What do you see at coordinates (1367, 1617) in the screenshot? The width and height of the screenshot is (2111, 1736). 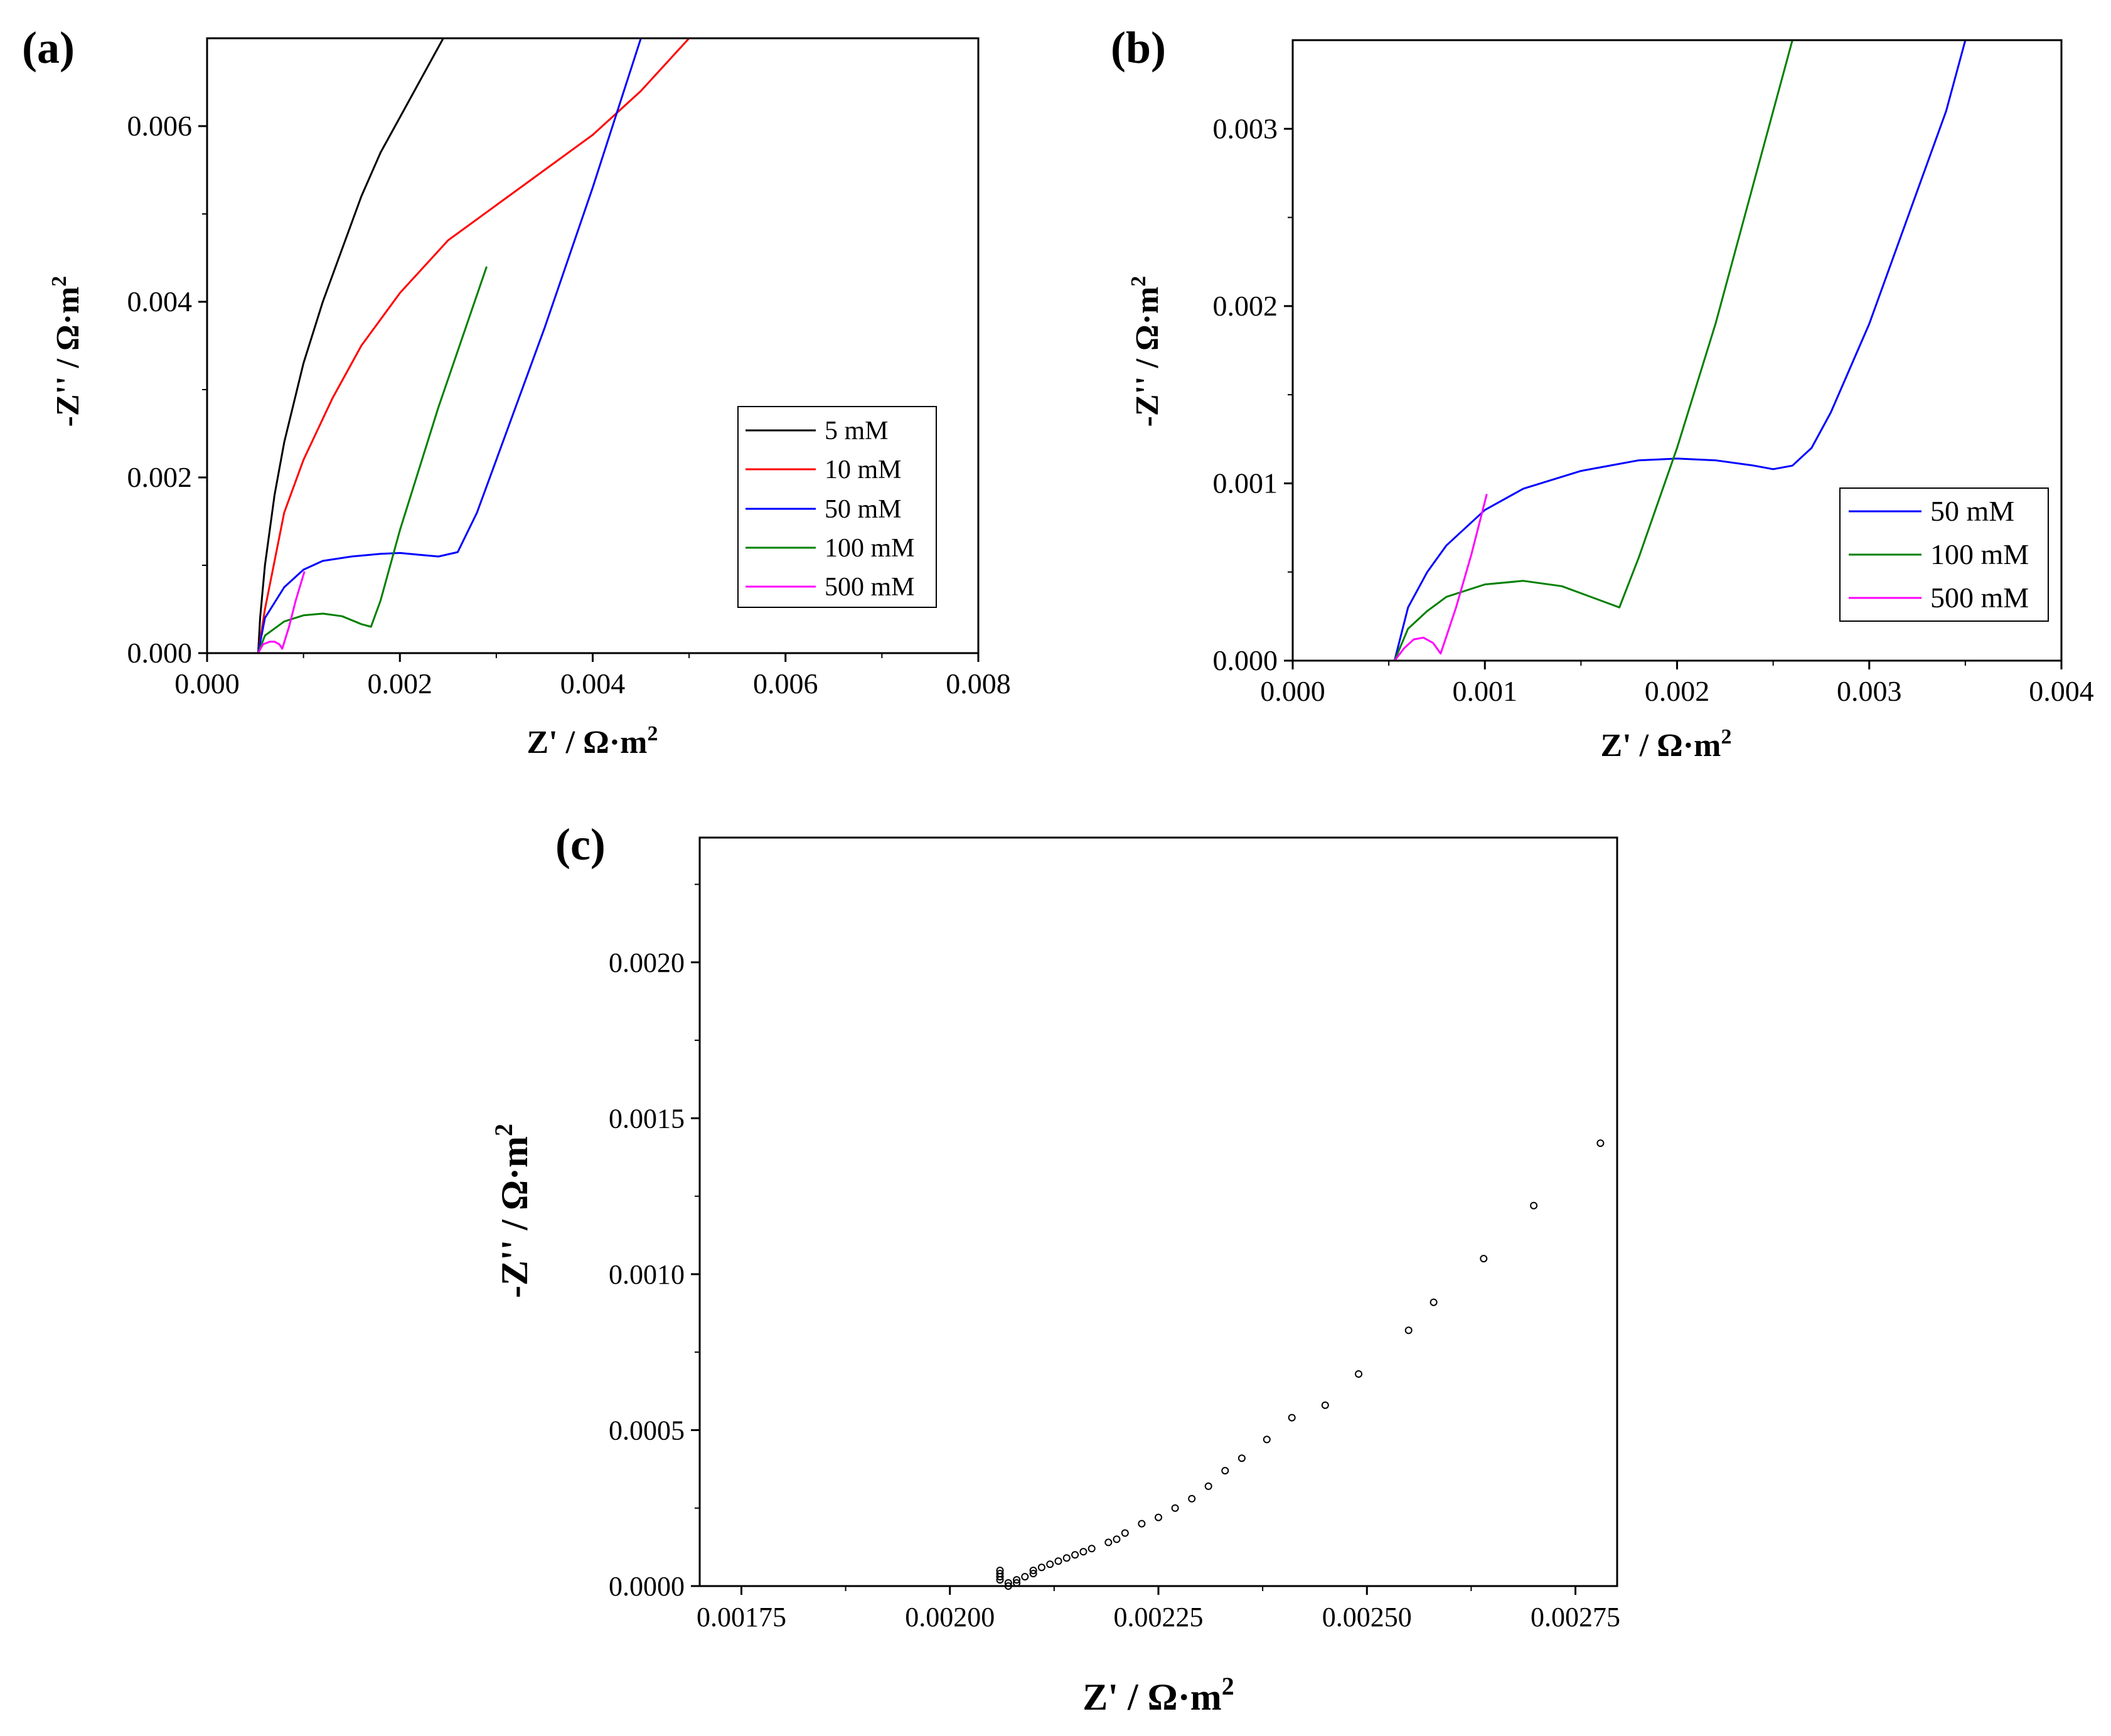 I see `panel-c-x-tick-label: 0.00250` at bounding box center [1367, 1617].